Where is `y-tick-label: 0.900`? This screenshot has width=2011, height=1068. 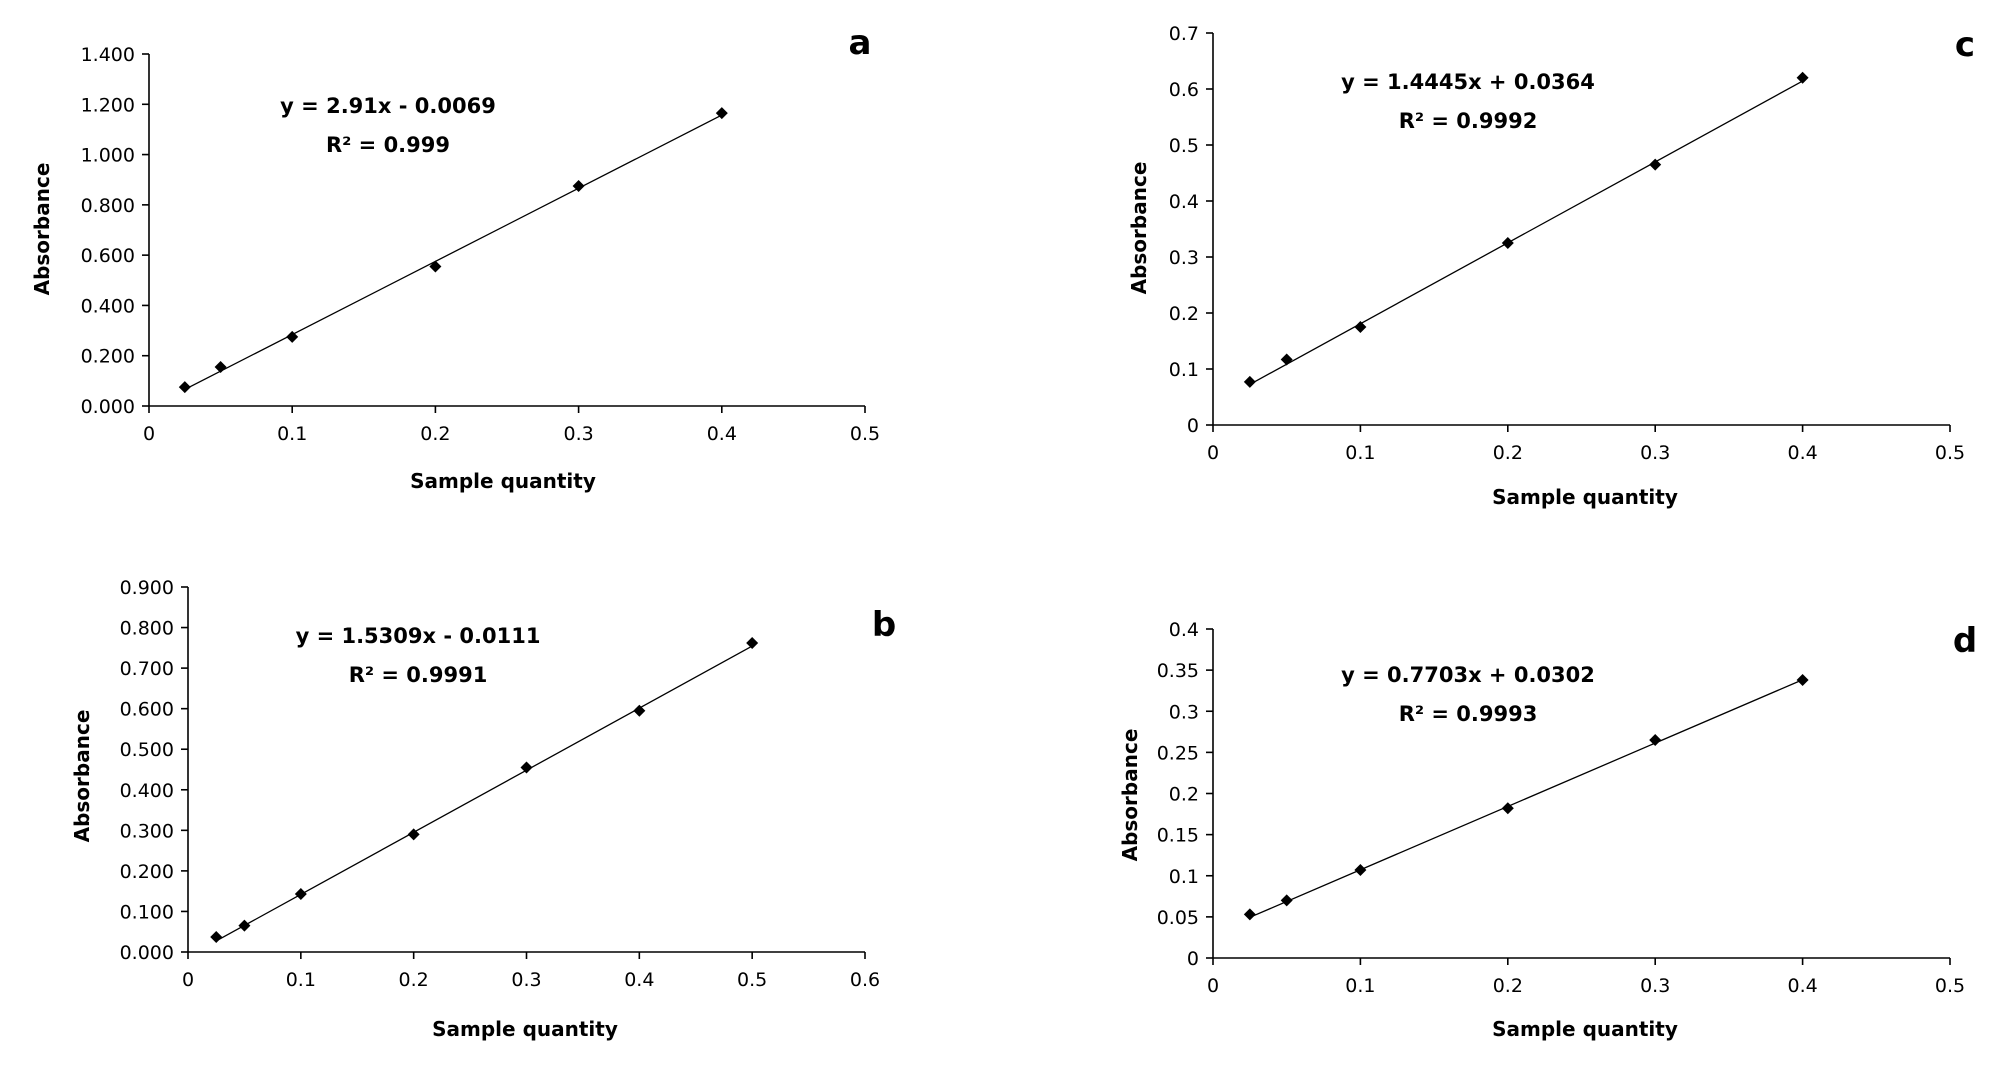
y-tick-label: 0.900 is located at coordinates (147, 588).